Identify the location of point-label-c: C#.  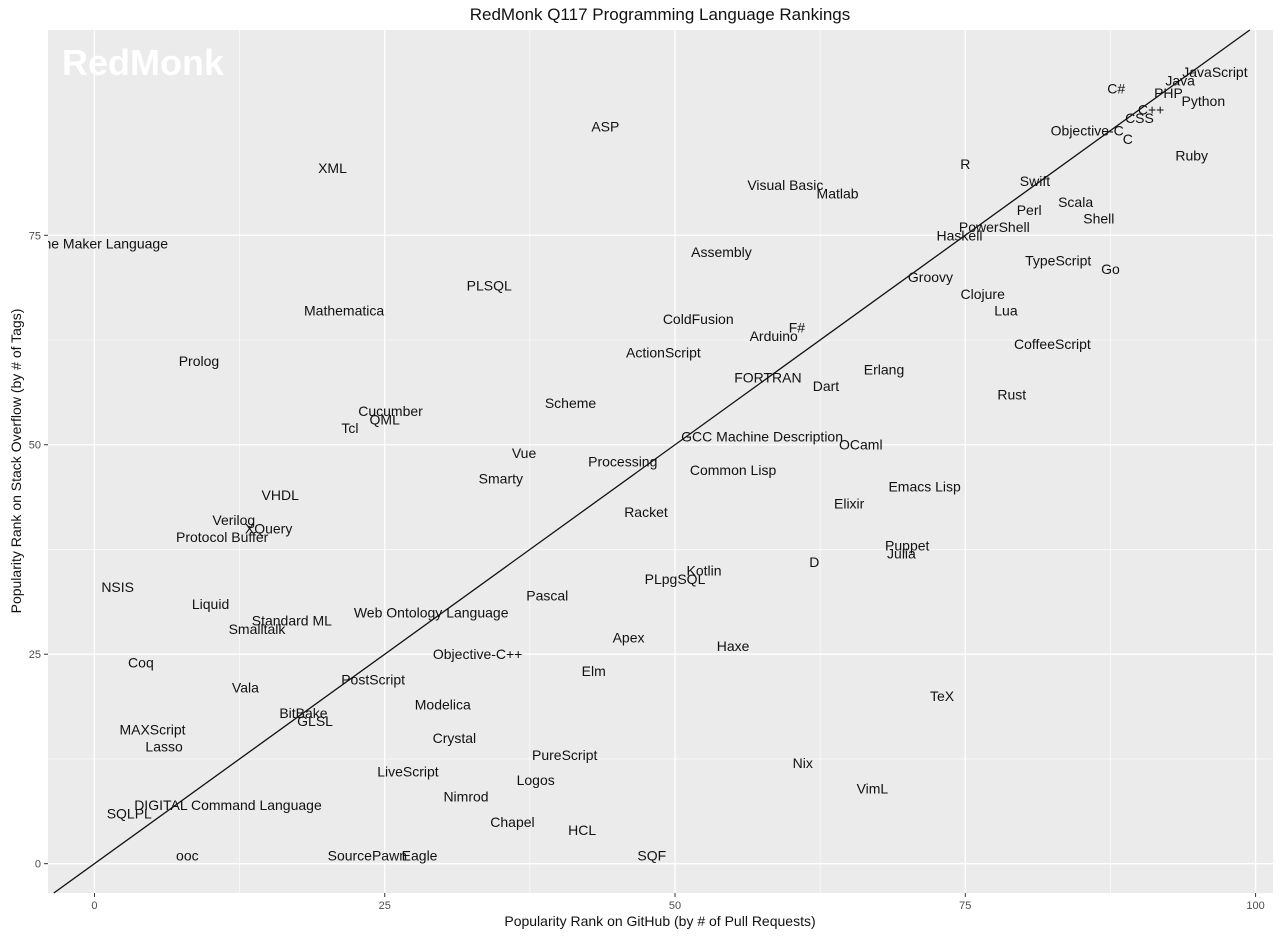
(1116, 89).